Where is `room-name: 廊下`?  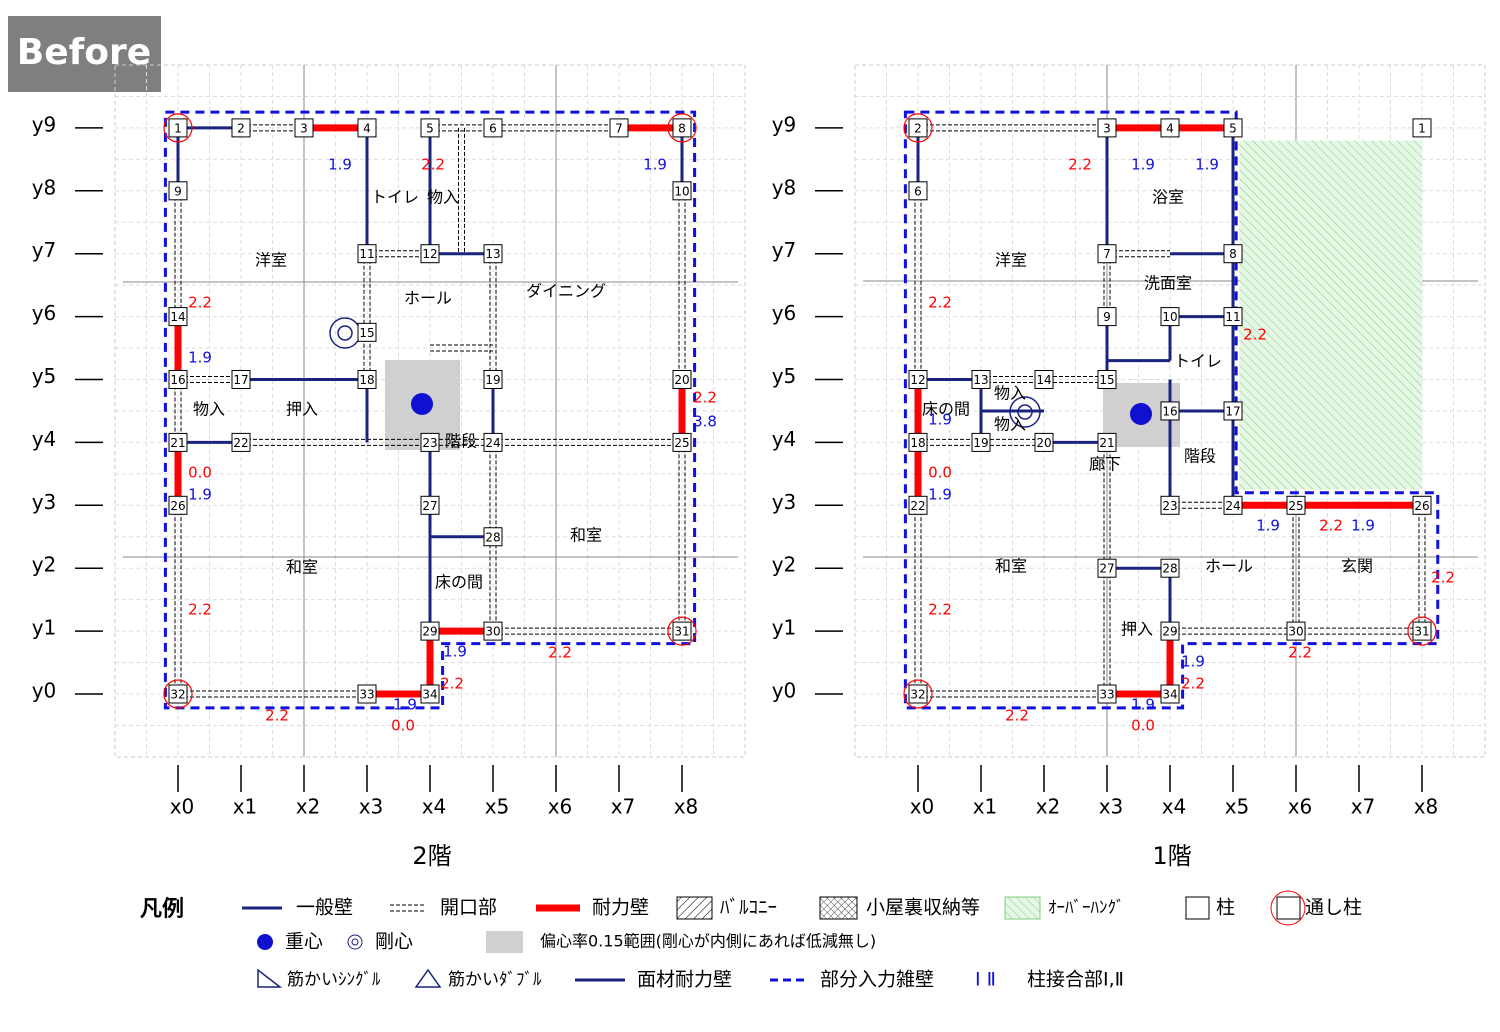
room-name: 廊下 is located at coordinates (1105, 464).